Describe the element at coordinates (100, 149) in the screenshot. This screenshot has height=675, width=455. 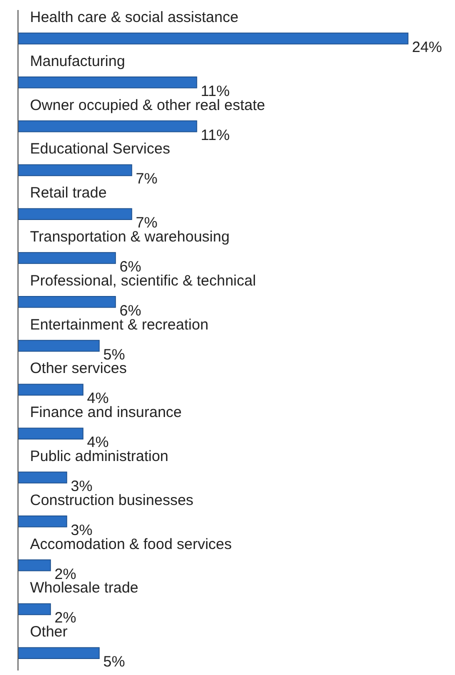
I see `y-tick-label: Educational Services` at that location.